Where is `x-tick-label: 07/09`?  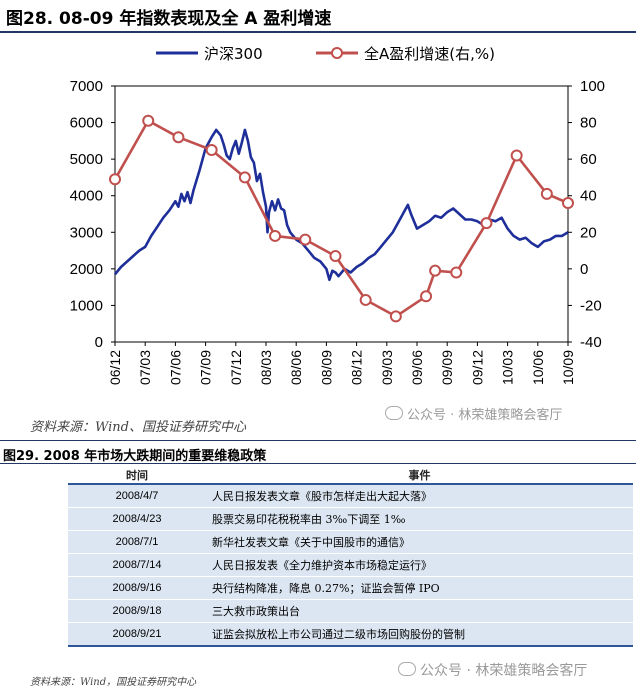
x-tick-label: 07/09 is located at coordinates (206, 367).